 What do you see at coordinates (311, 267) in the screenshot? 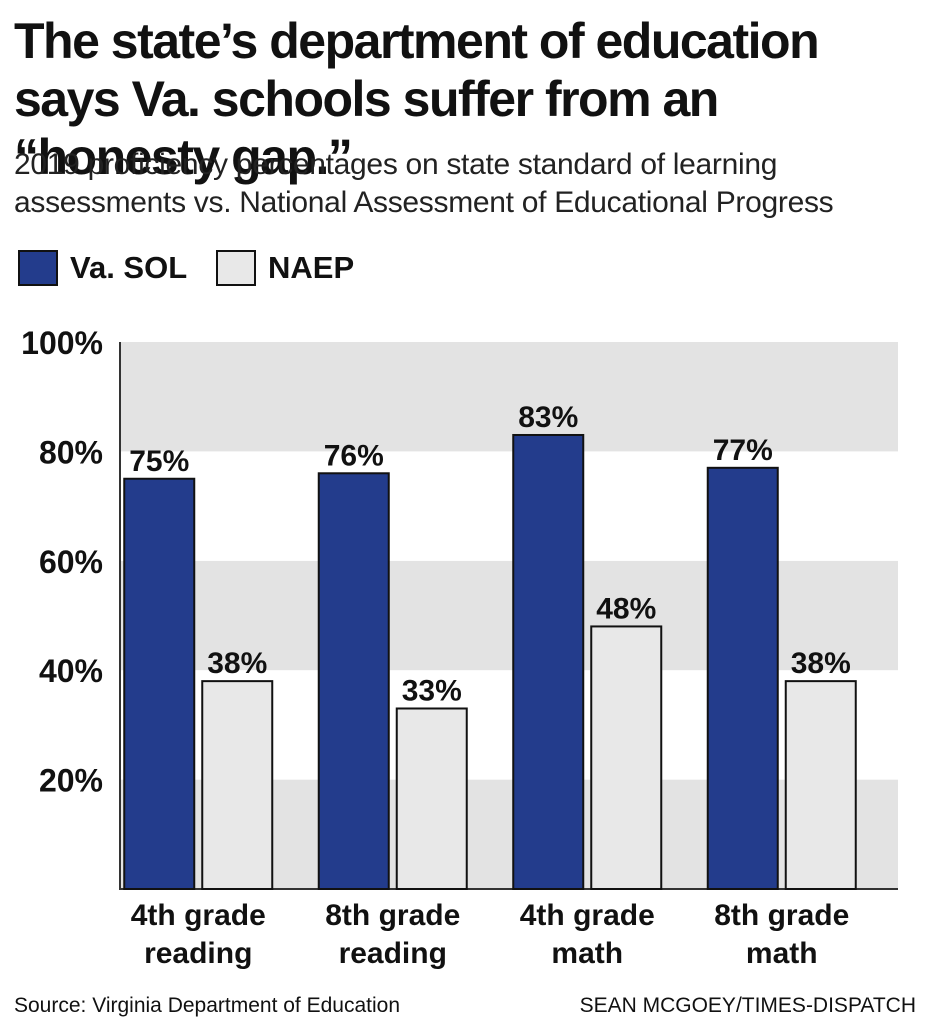
I see `legend-label-naep: NAEP` at bounding box center [311, 267].